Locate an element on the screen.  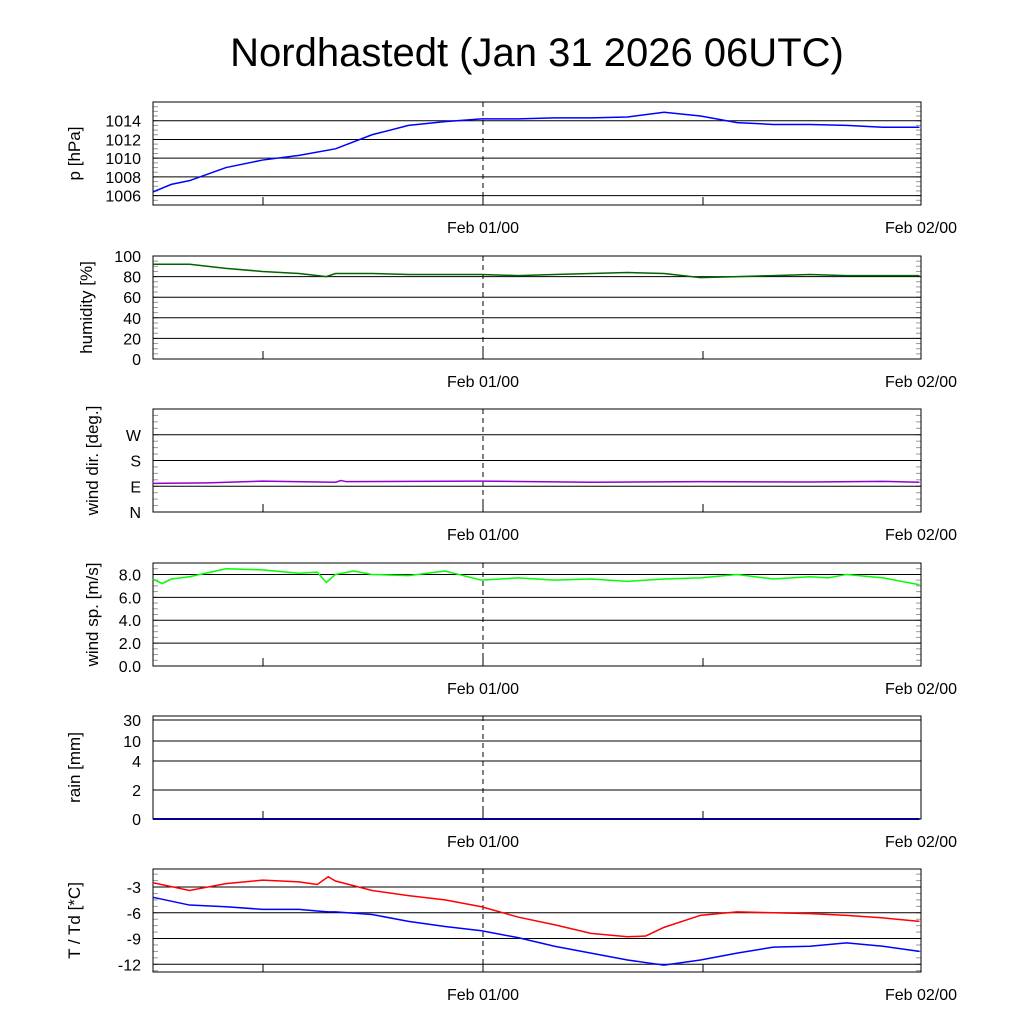
y-axis-label: T / Td [*C] is located at coordinates (74, 920).